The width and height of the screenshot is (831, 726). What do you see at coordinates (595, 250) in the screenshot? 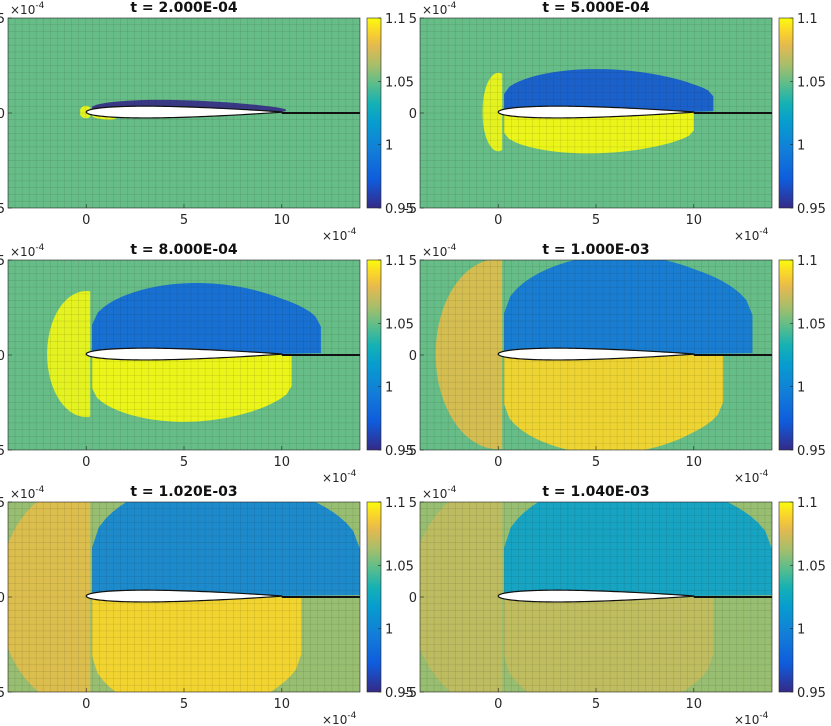
I see `panel-title: t = 1.000E-03` at bounding box center [595, 250].